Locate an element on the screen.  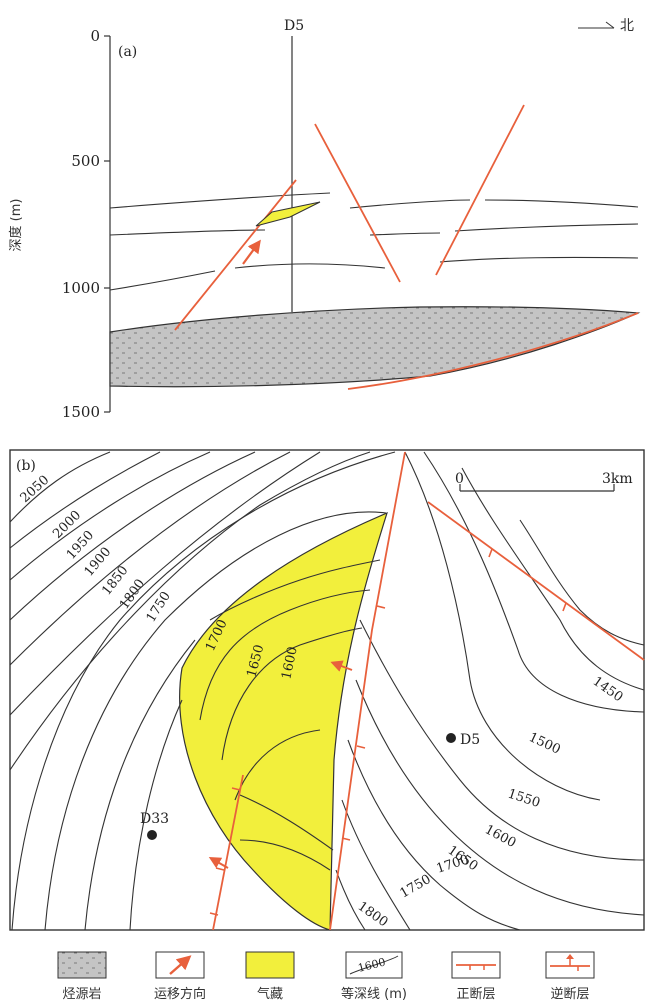
depth-tick-1000: 1000 is located at coordinates (81, 288).